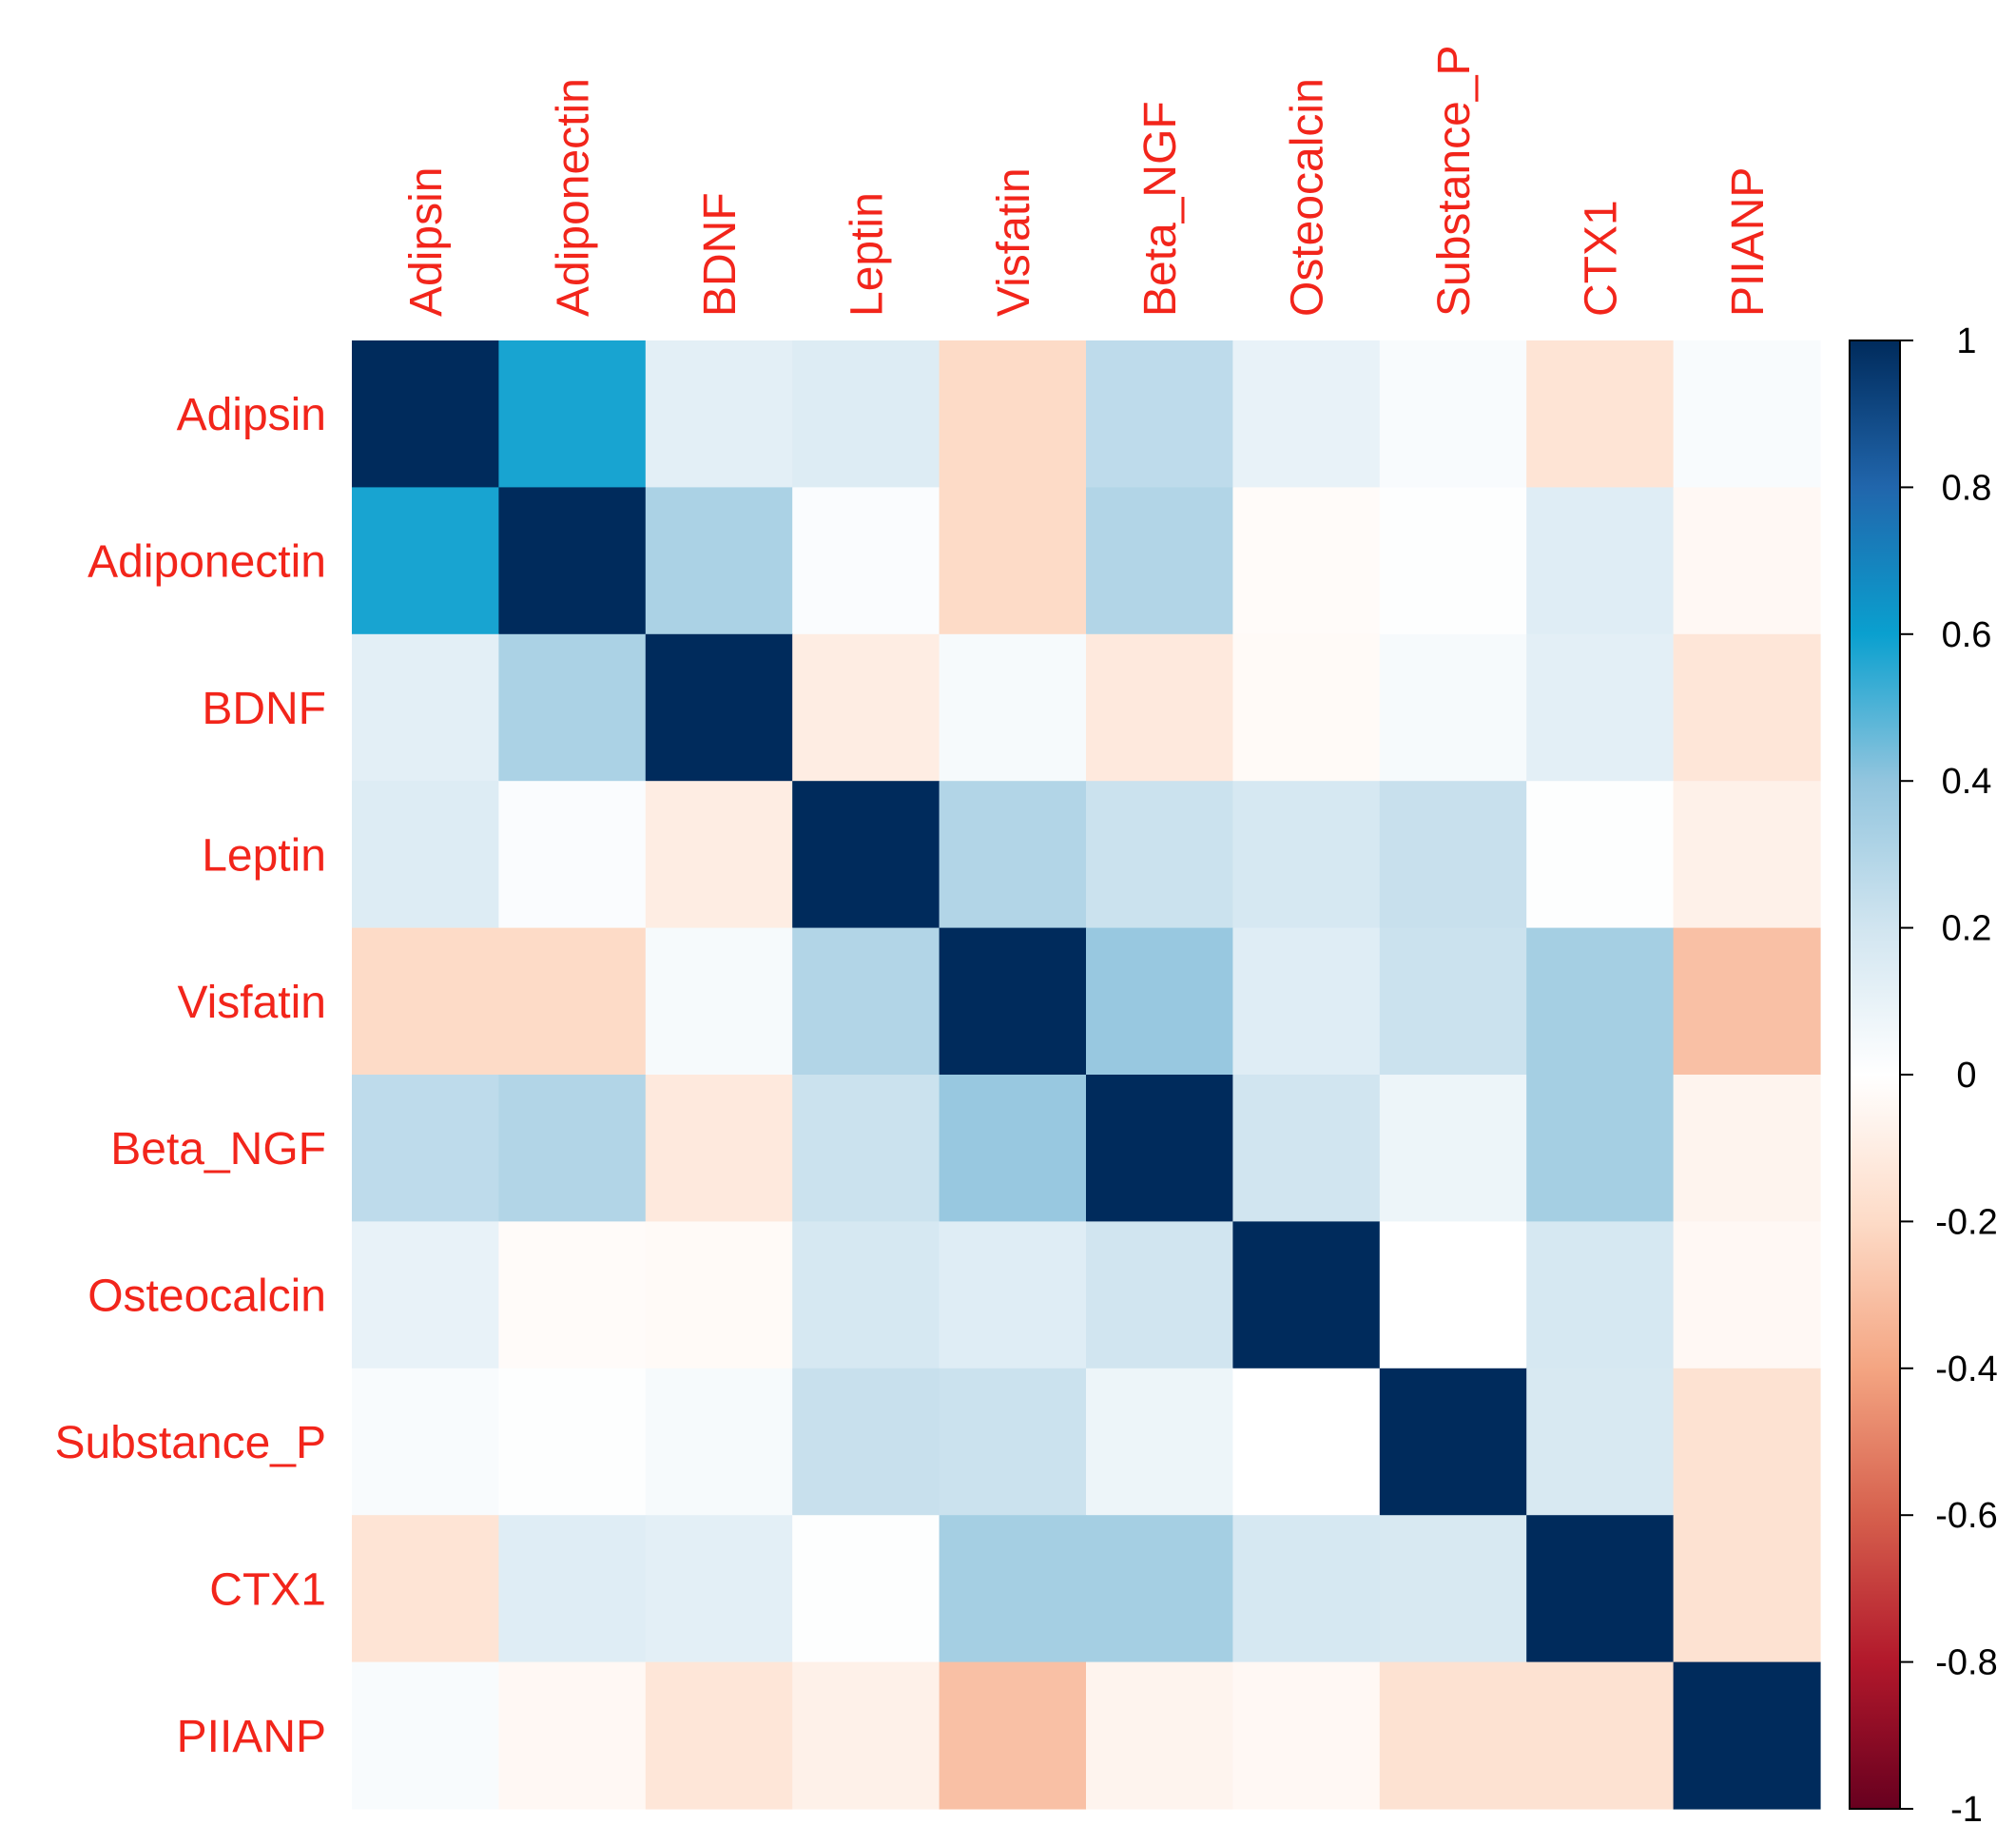 This screenshot has height=1844, width=2016. Describe the element at coordinates (867, 254) in the screenshot. I see `column-label-leptin: Leptin` at that location.